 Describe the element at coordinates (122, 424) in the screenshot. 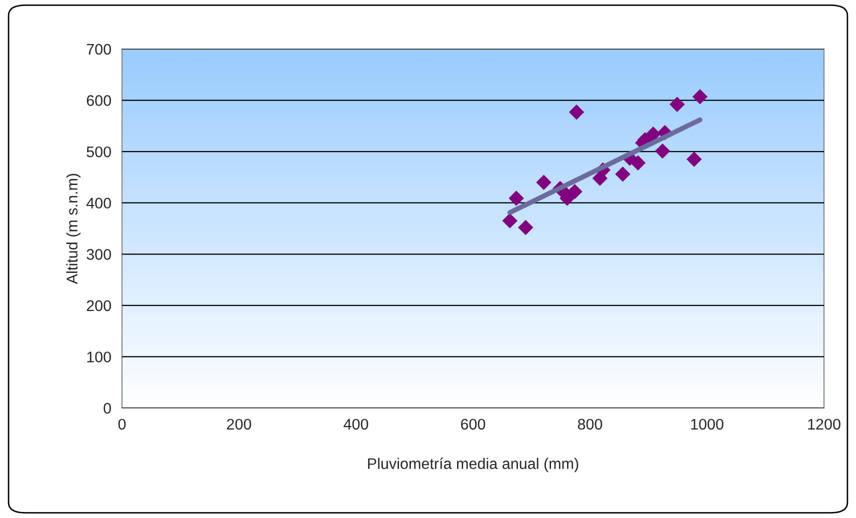

I see `x-tick-label: 0` at that location.